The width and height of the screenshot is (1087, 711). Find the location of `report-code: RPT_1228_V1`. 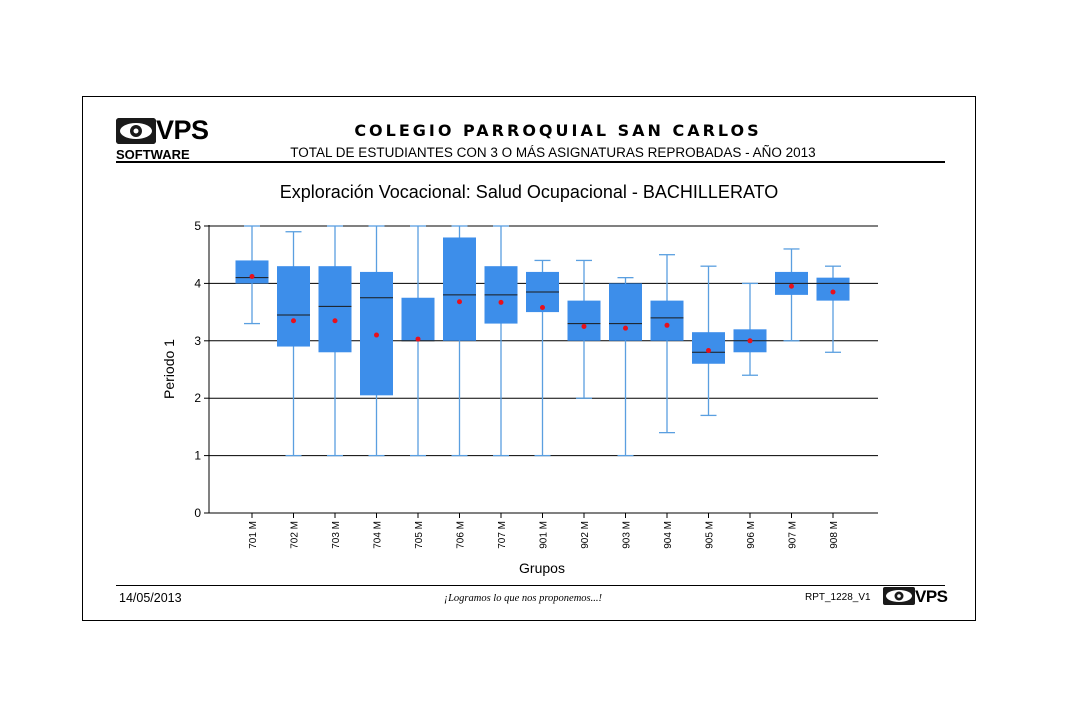

report-code: RPT_1228_V1 is located at coordinates (838, 597).